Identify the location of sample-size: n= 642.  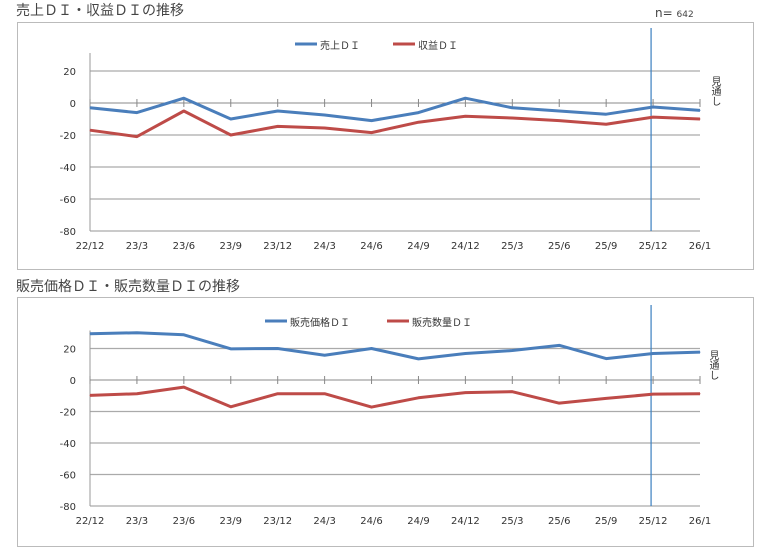
(674, 13).